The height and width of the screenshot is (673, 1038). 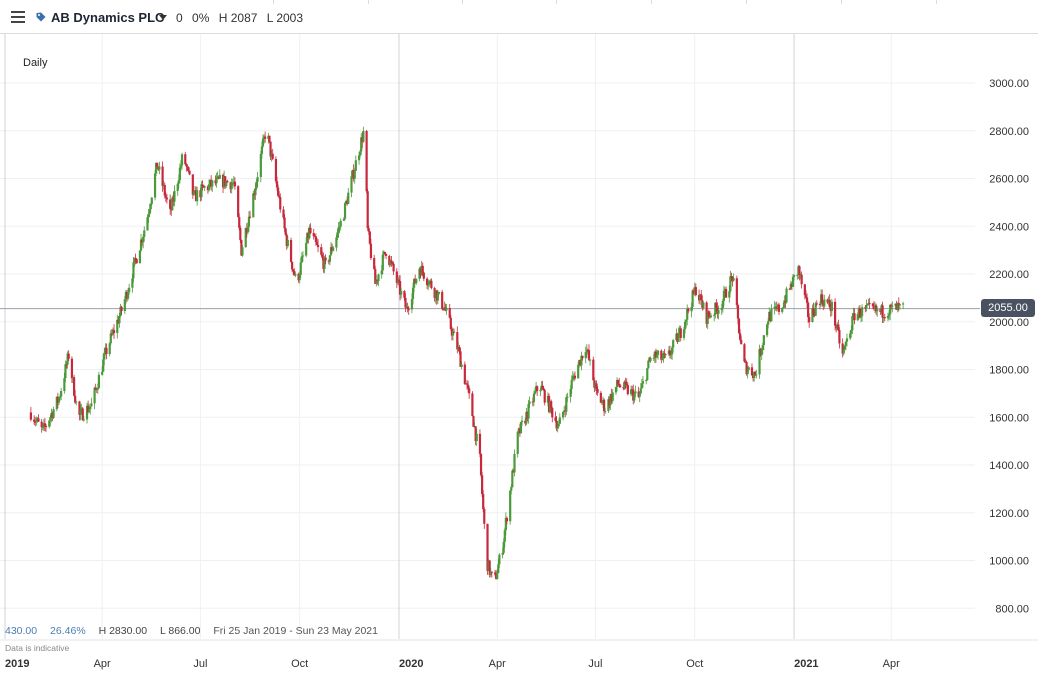 I want to click on chevron-down-icon, so click(x=163, y=17).